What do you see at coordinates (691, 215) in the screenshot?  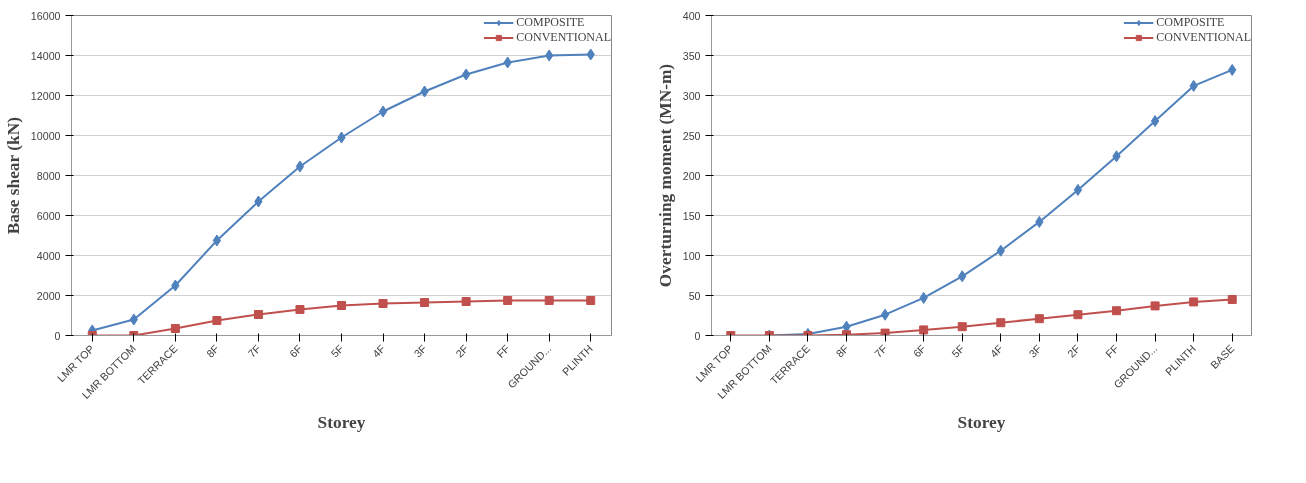 I see `y-tick-label: 150` at bounding box center [691, 215].